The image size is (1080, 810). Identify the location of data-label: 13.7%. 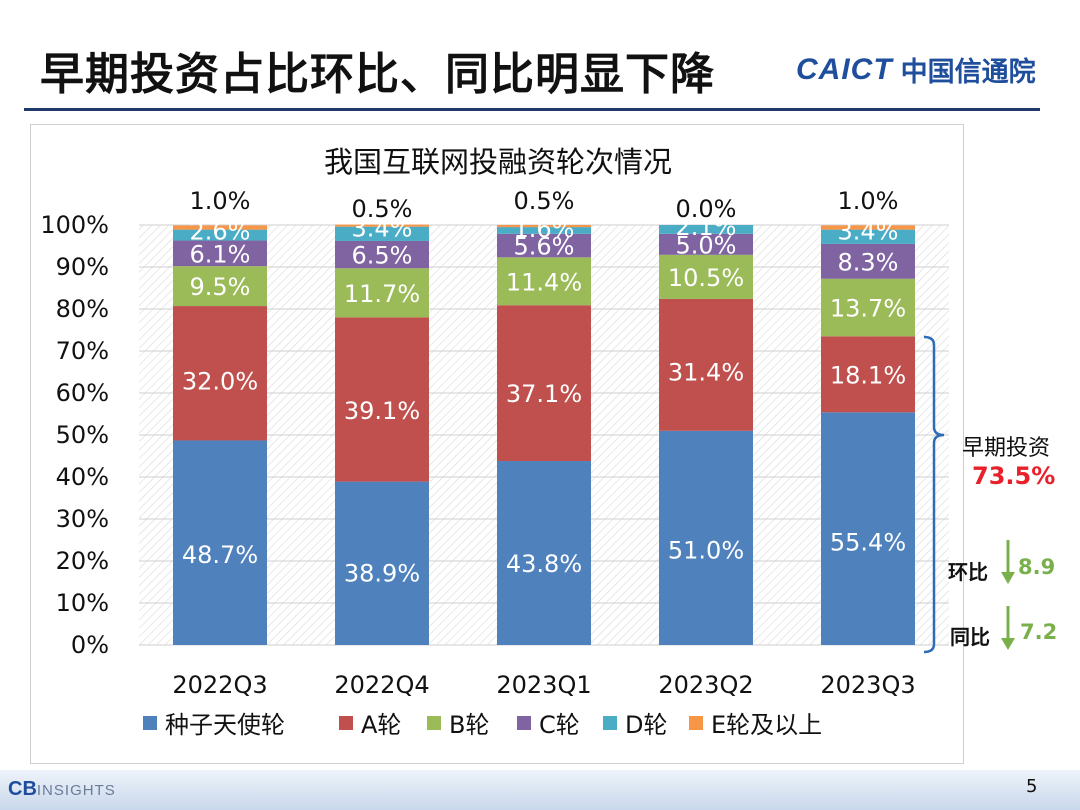
(868, 309).